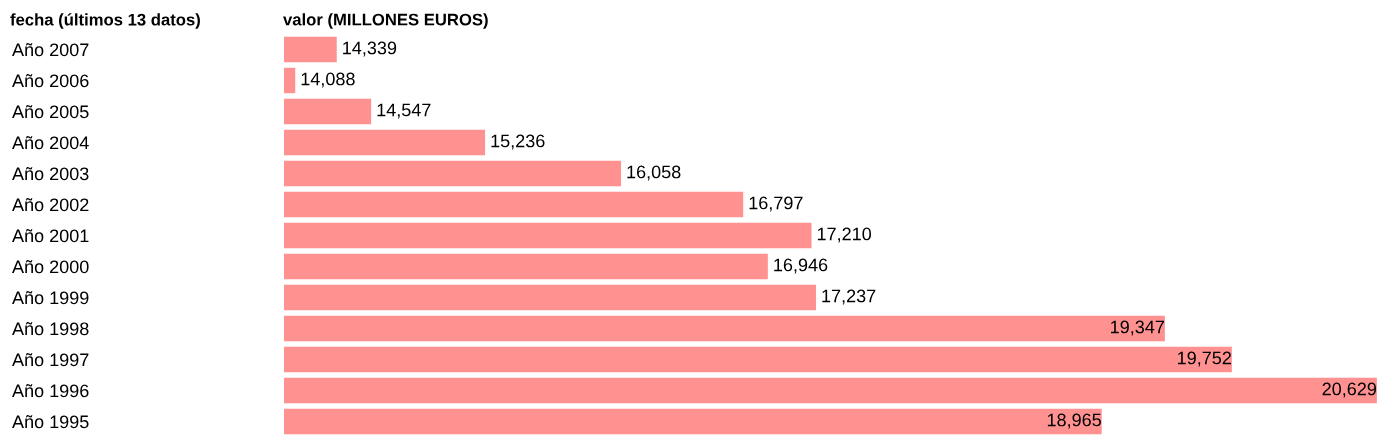 The height and width of the screenshot is (439, 1393). I want to click on y-tick-label: Año 1998, so click(50, 329).